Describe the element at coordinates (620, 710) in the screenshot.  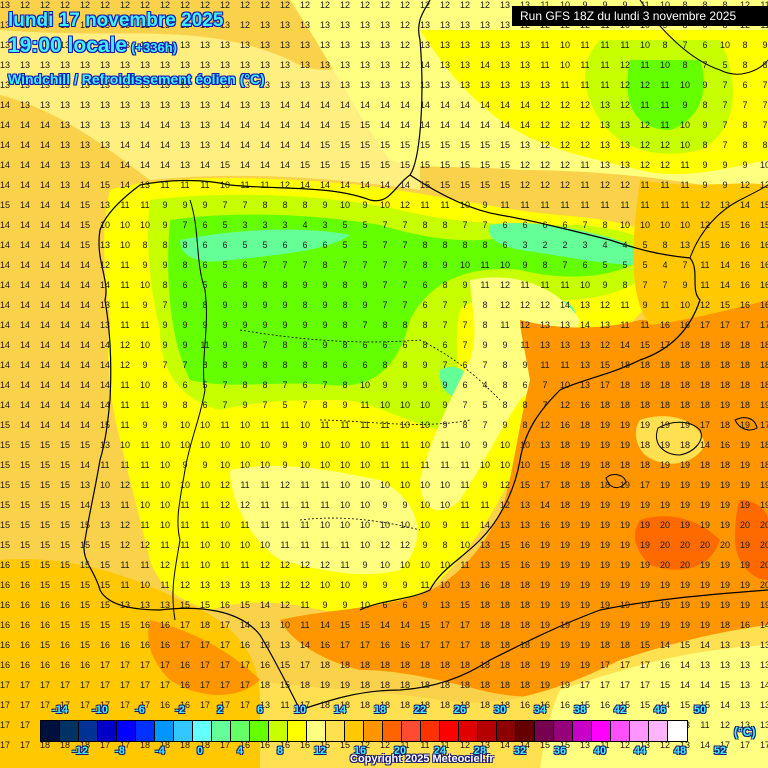
I see `legend-label-top: 42` at that location.